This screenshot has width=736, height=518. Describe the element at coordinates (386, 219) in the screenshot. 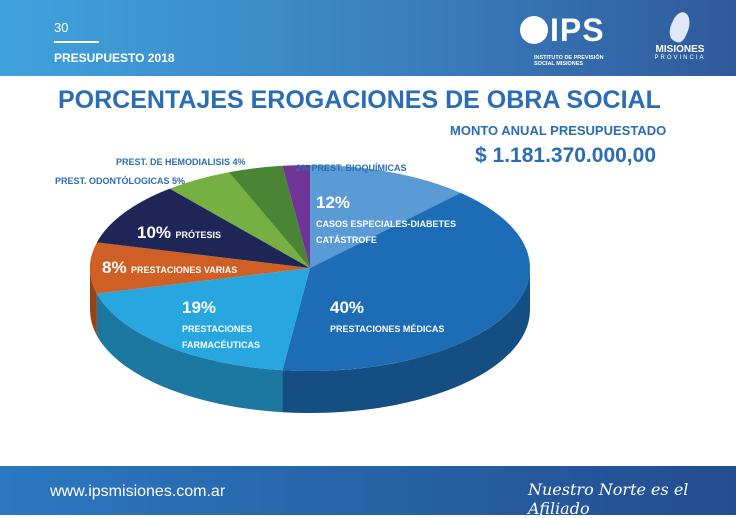

I see `slice-label-casos: 12% CASOS ESPECIALES-DIABETES CATÁSTROFE` at that location.